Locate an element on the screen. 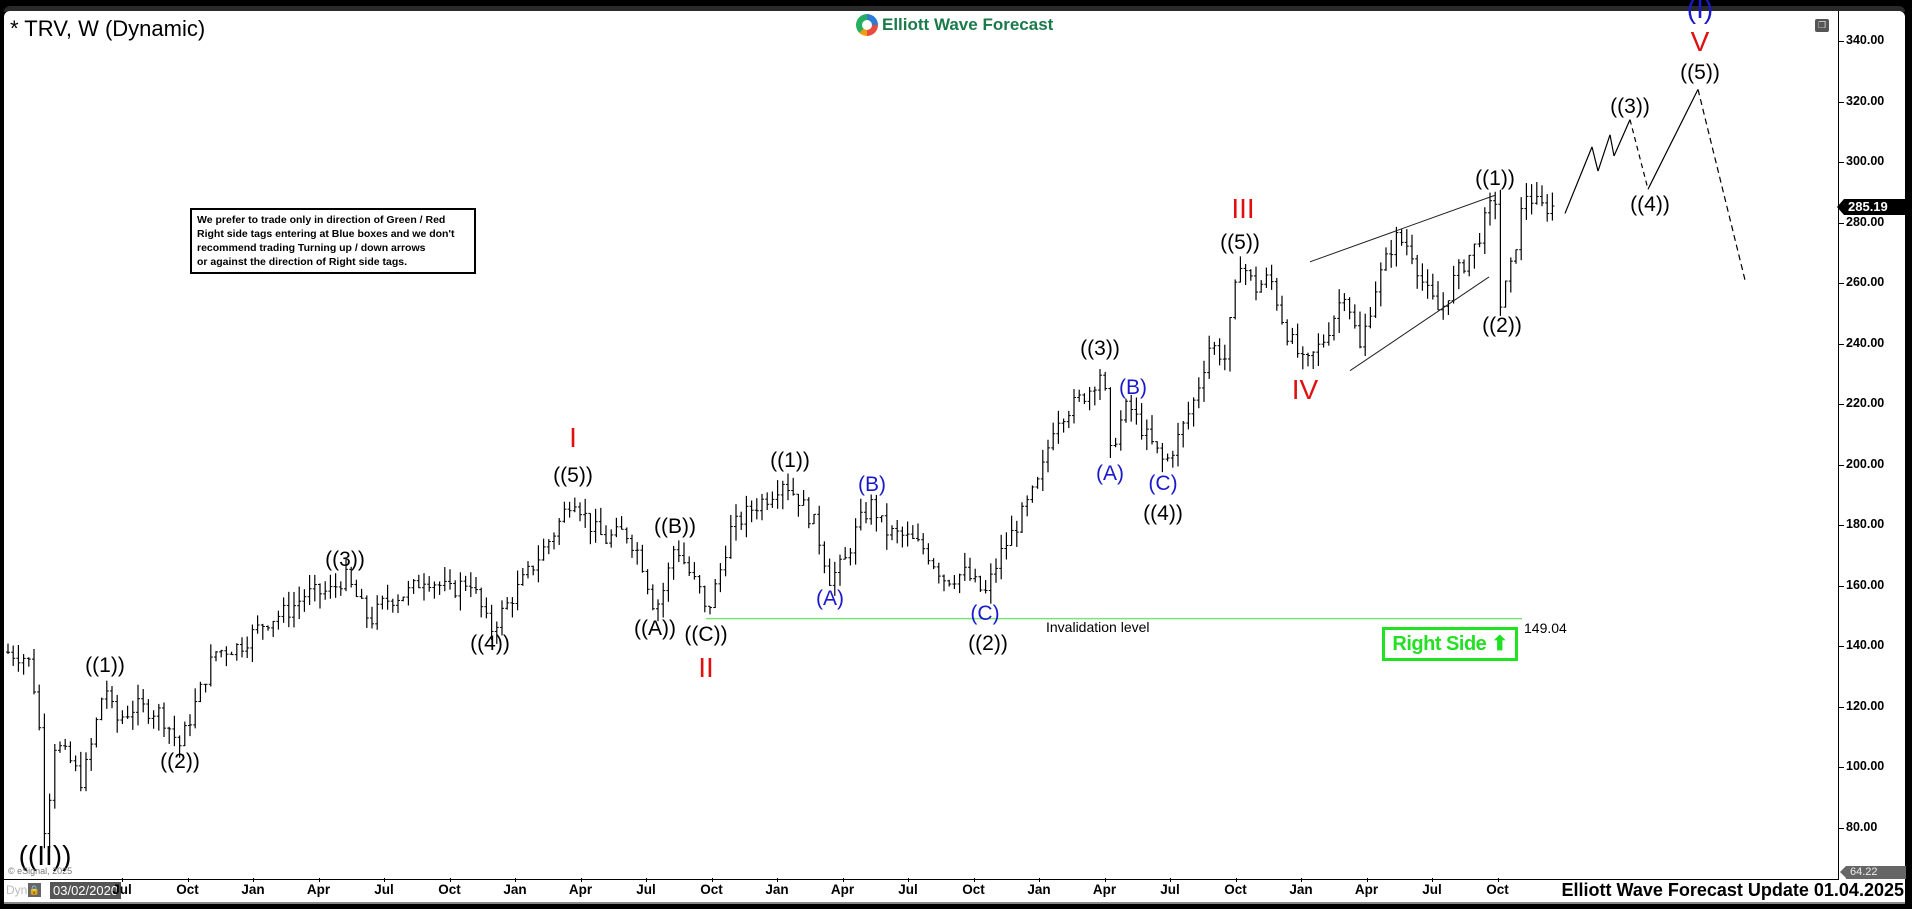 This screenshot has width=1912, height=909. right-side-label: Right Side is located at coordinates (1439, 644).